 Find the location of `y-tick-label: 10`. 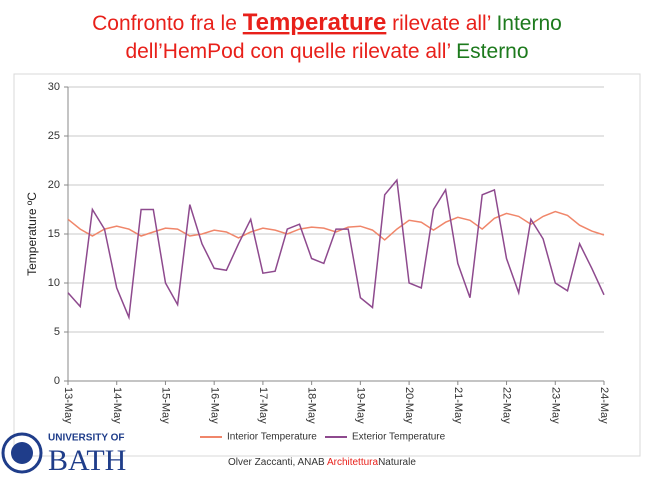

y-tick-label: 10 is located at coordinates (54, 283).